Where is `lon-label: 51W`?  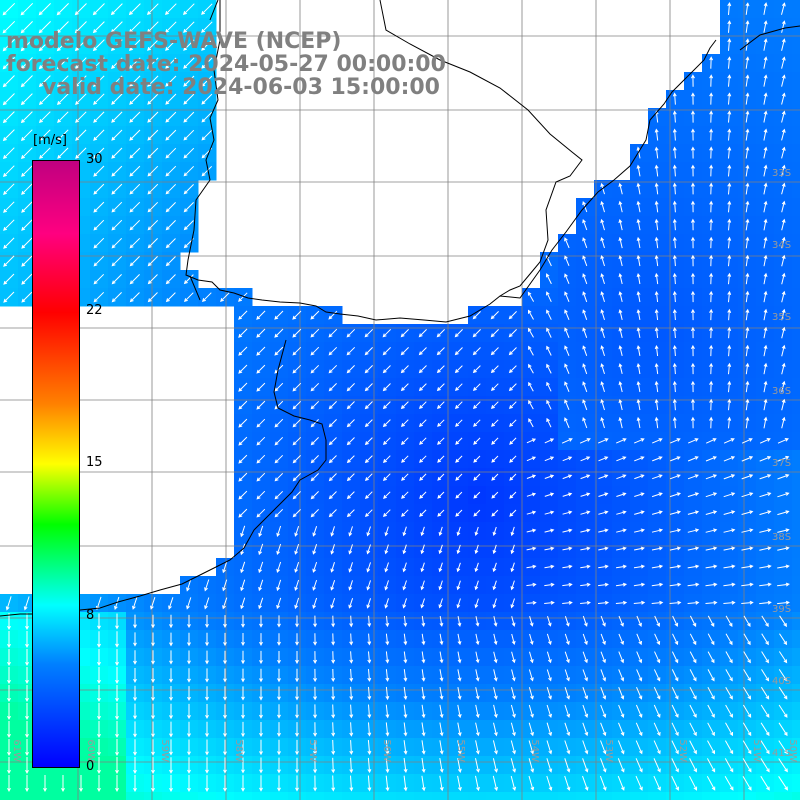 lon-label: 51W is located at coordinates (756, 750).